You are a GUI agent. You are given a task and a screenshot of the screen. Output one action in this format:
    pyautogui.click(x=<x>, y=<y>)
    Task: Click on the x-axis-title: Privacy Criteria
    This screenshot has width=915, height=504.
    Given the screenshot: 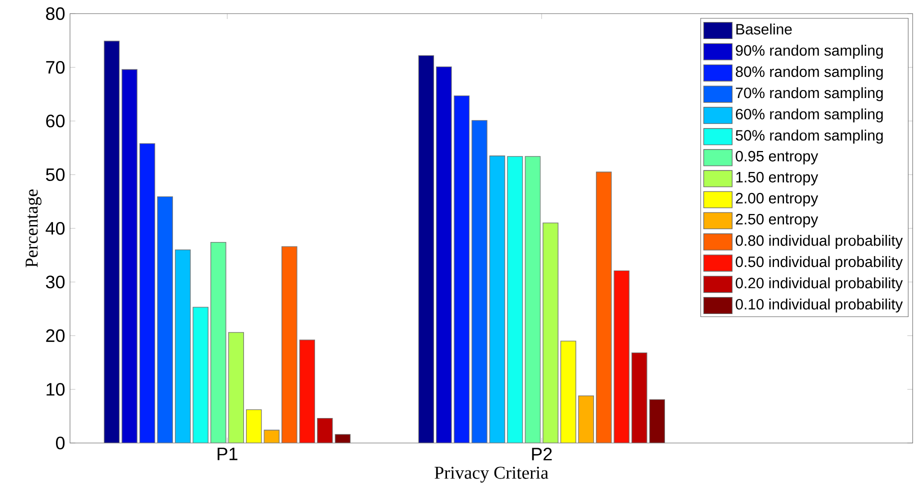 What is the action you would take?
    pyautogui.click(x=491, y=474)
    